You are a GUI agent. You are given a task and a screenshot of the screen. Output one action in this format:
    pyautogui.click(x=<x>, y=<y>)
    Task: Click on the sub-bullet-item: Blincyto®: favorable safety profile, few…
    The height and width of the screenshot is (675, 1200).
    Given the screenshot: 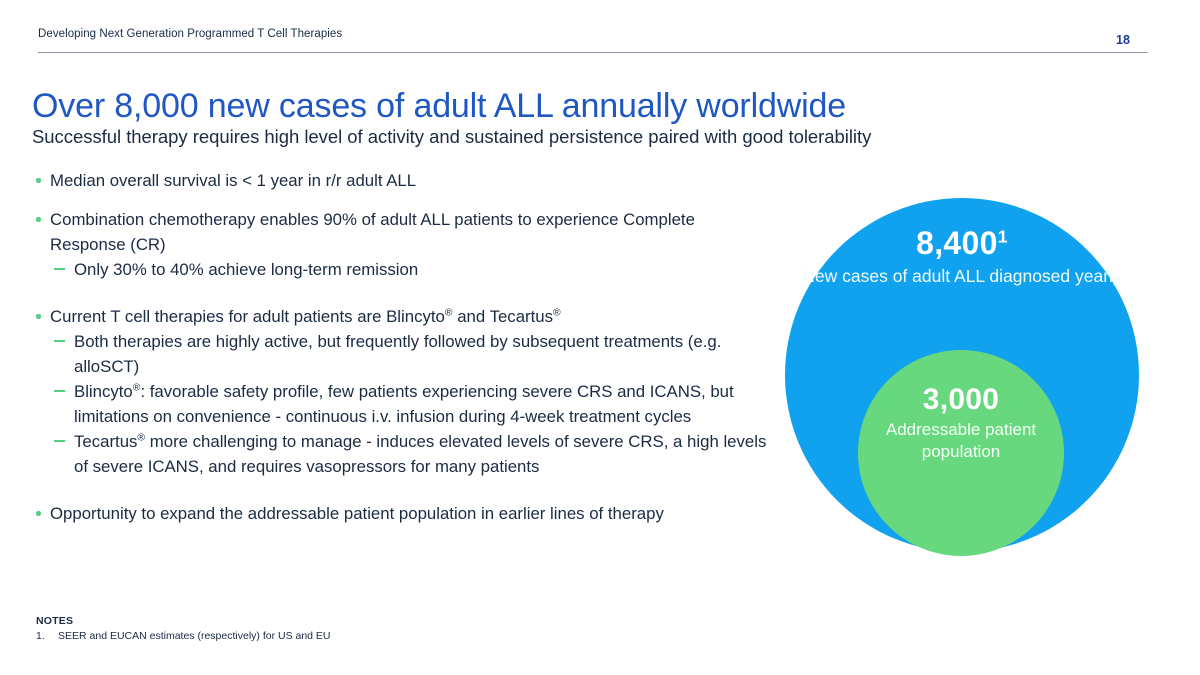 What is the action you would take?
    pyautogui.click(x=403, y=404)
    